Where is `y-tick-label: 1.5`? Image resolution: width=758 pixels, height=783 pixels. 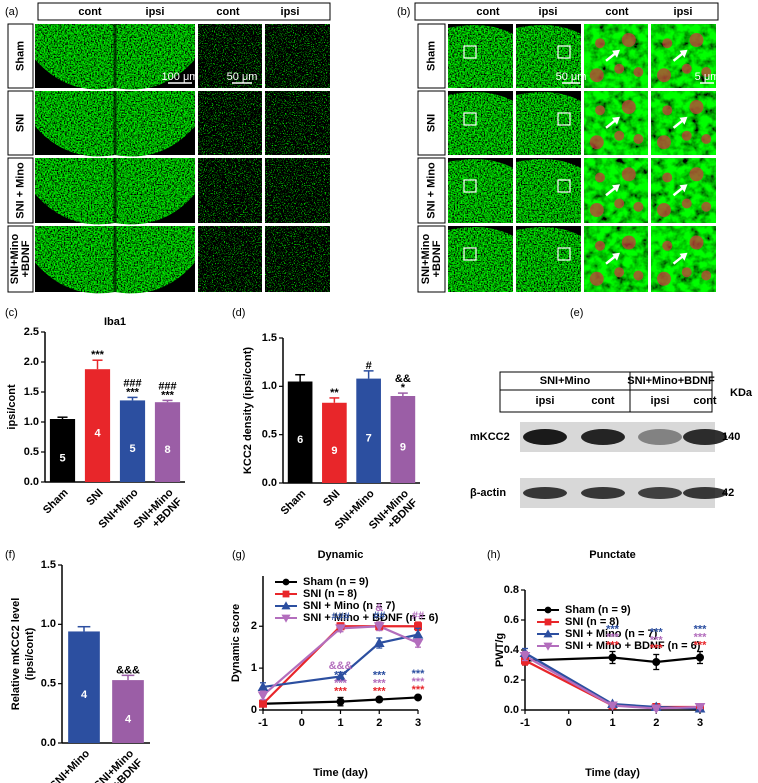 y-tick-label: 1.5 is located at coordinates (269, 338).